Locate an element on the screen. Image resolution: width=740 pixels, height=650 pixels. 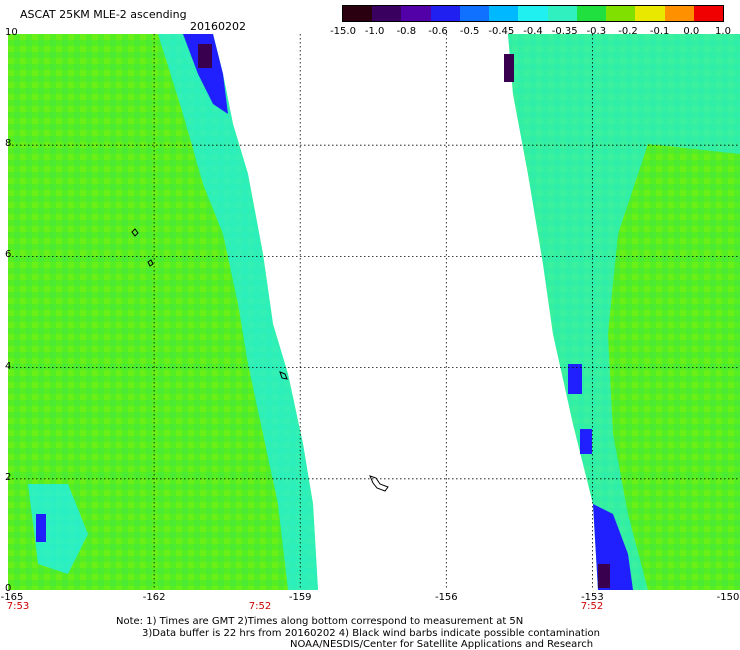
longitude-tick-label: -150 is located at coordinates (728, 597).